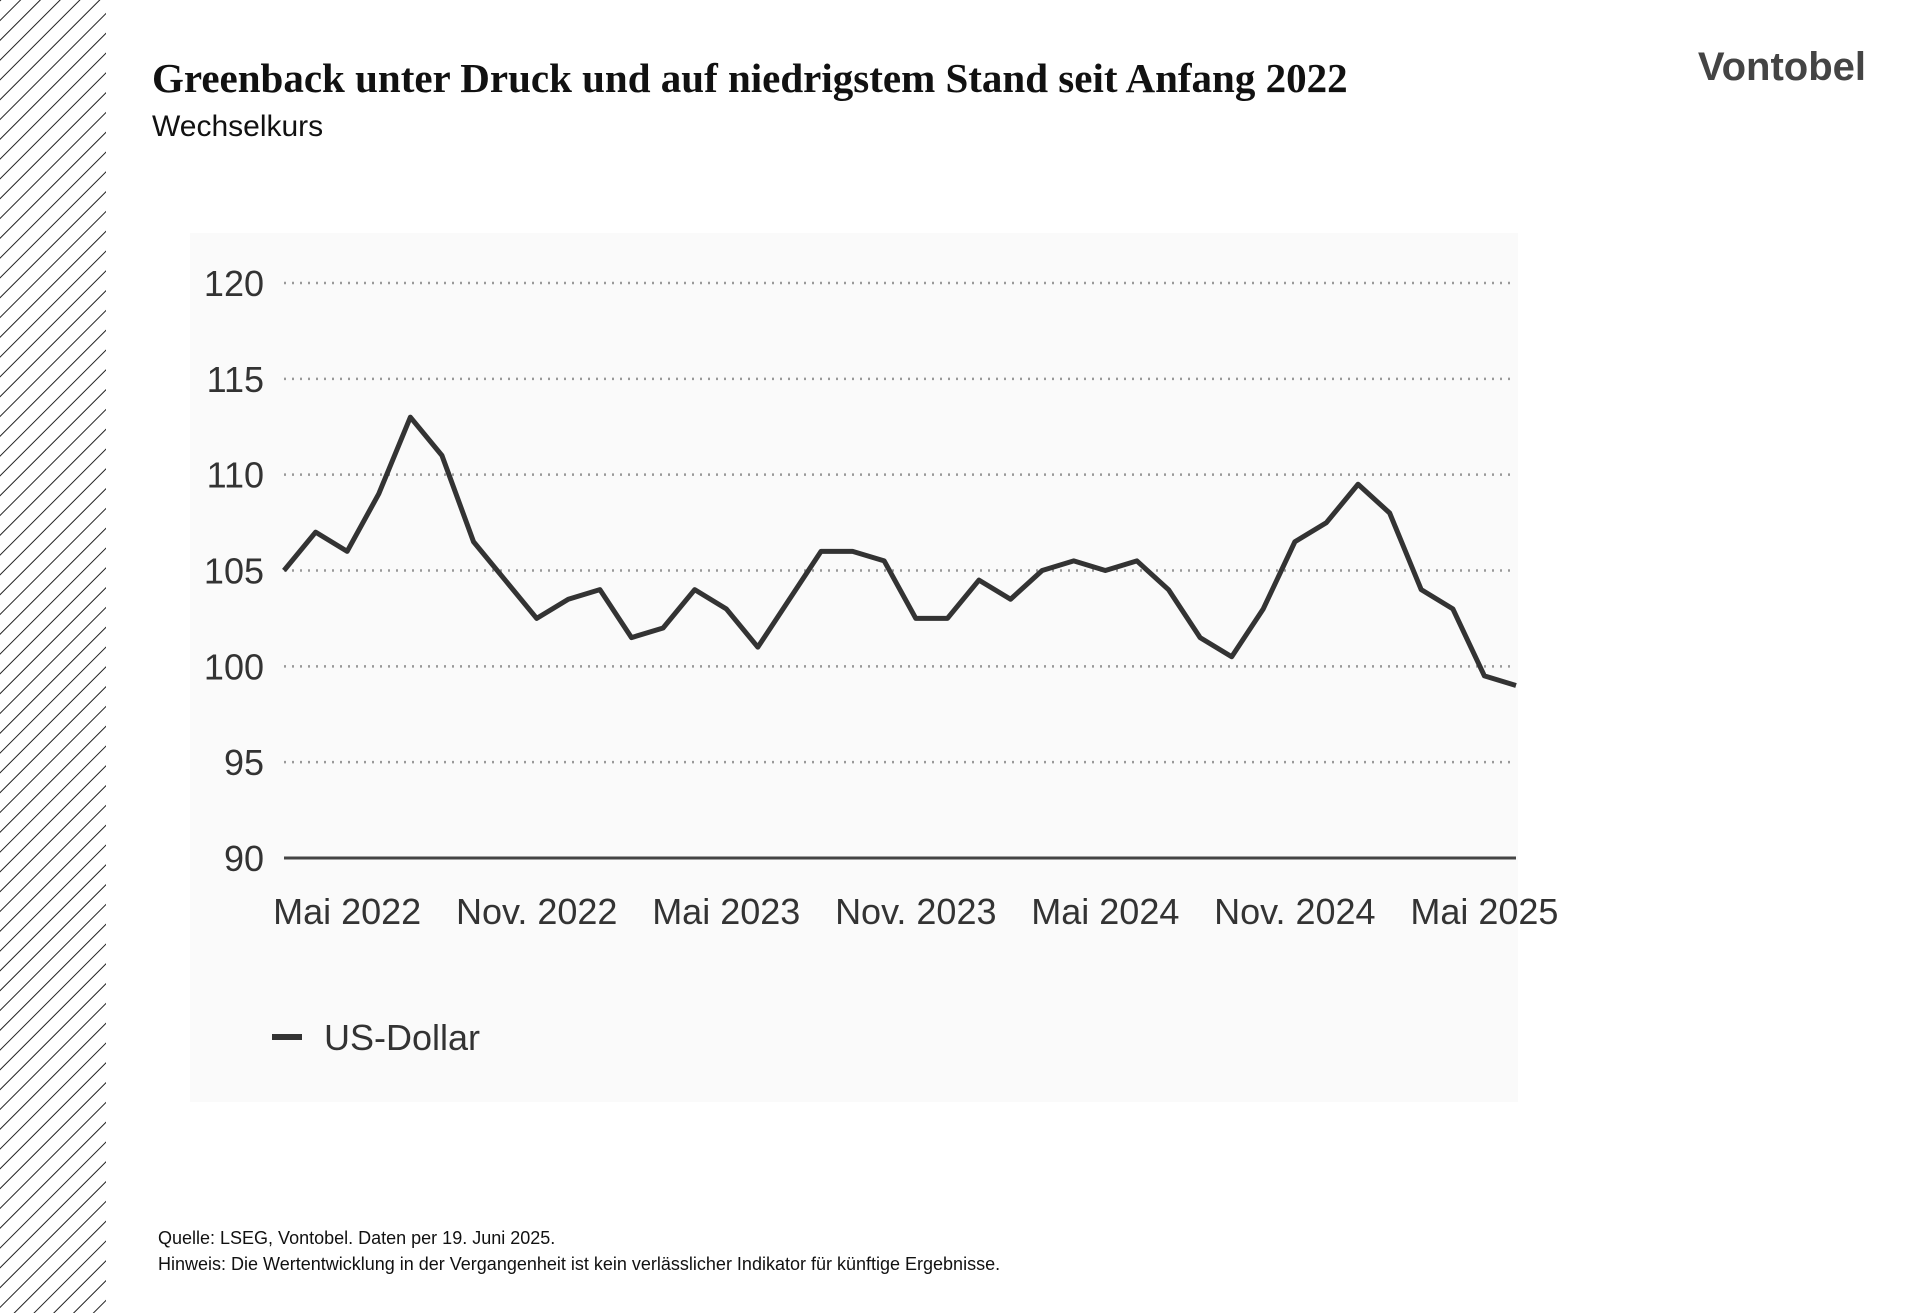 Image resolution: width=1920 pixels, height=1313 pixels. What do you see at coordinates (726, 911) in the screenshot?
I see `x-tick-label: Mai 2023` at bounding box center [726, 911].